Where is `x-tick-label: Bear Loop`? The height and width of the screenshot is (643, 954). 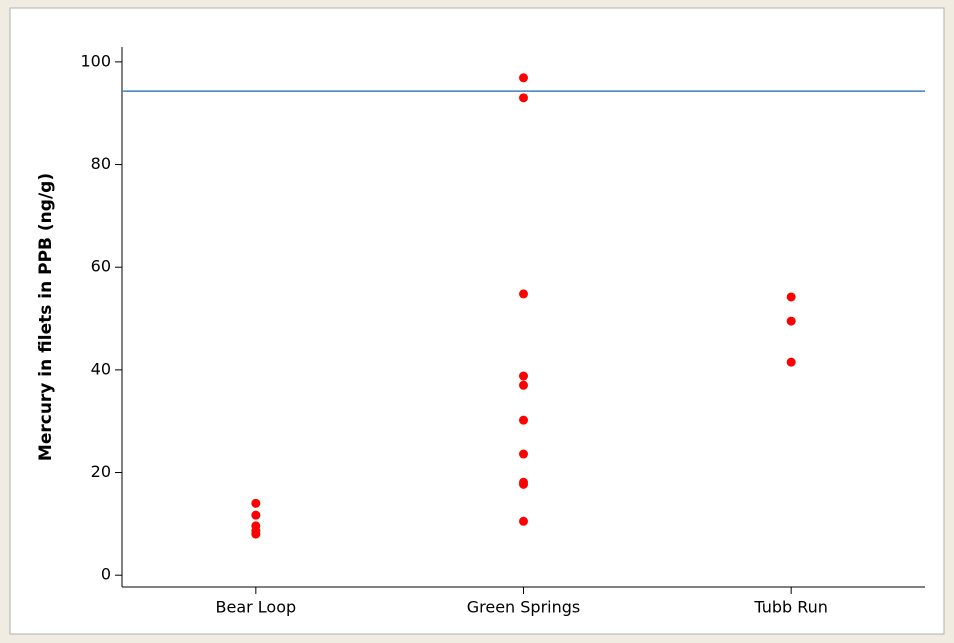
x-tick-label: Bear Loop is located at coordinates (256, 607).